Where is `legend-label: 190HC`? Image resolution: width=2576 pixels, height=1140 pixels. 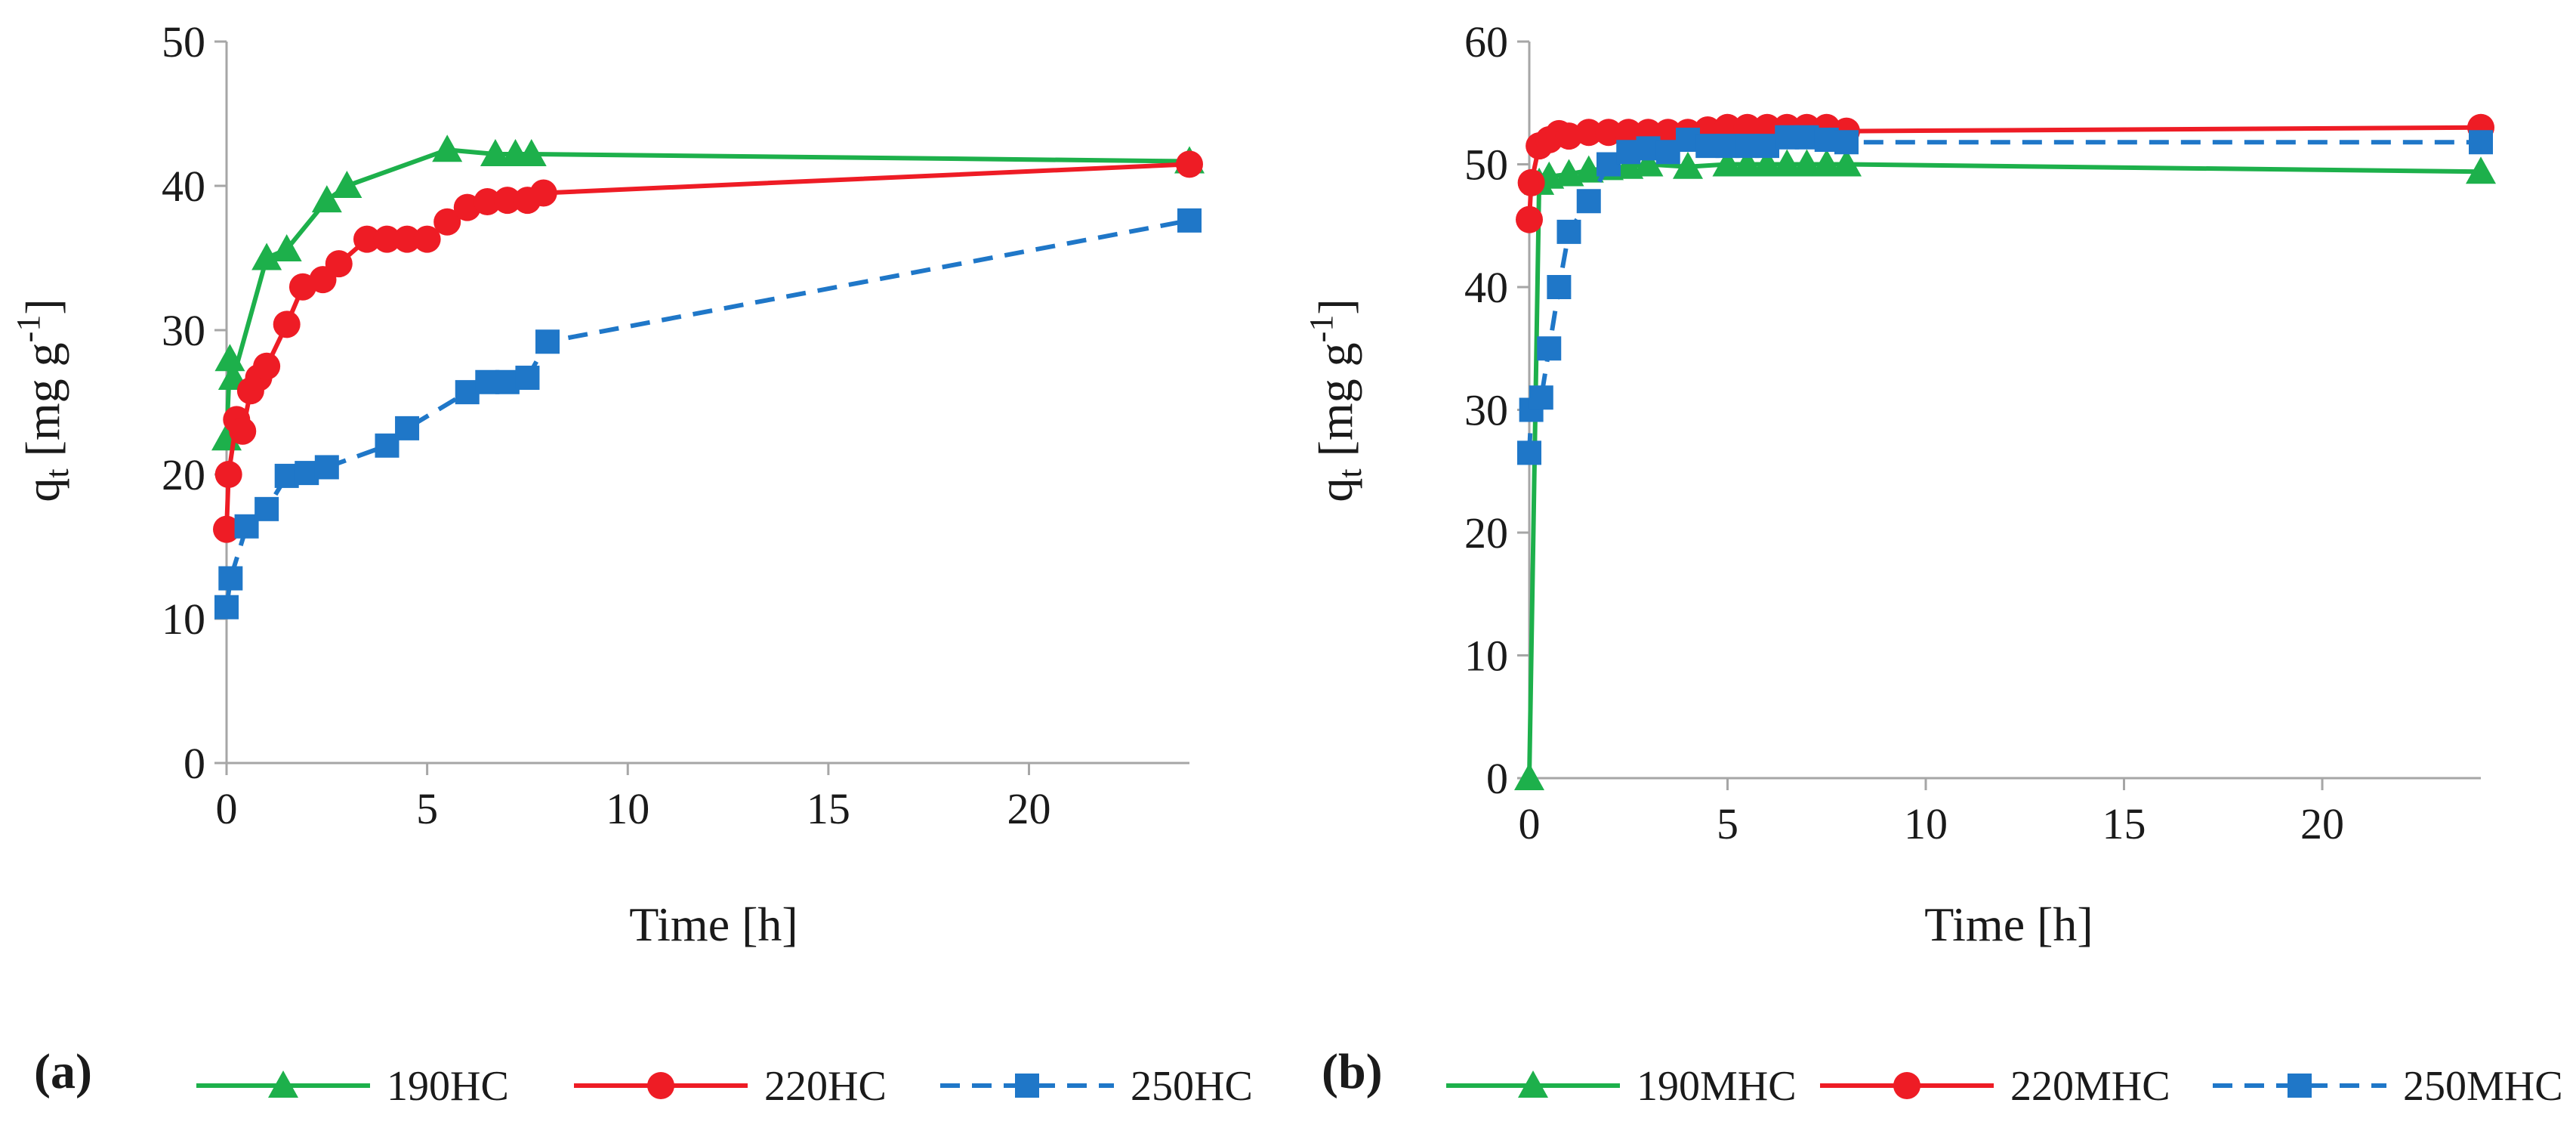
legend-label: 190HC is located at coordinates (448, 1086).